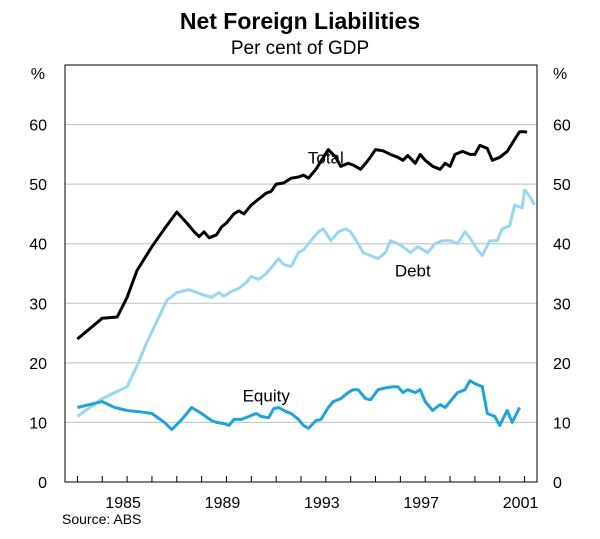 The width and height of the screenshot is (600, 539). What do you see at coordinates (562, 245) in the screenshot?
I see `y-tick-label-right: 40` at bounding box center [562, 245].